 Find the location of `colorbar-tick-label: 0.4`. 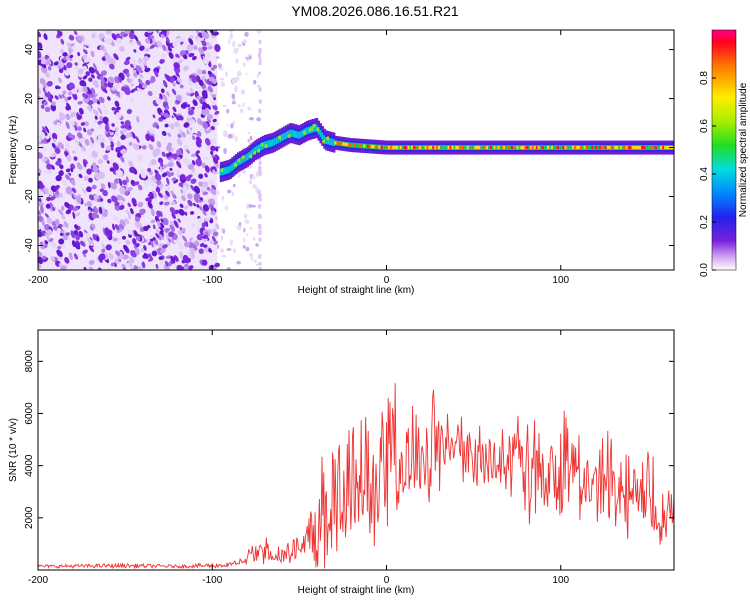

colorbar-tick-label: 0.4 is located at coordinates (704, 174).